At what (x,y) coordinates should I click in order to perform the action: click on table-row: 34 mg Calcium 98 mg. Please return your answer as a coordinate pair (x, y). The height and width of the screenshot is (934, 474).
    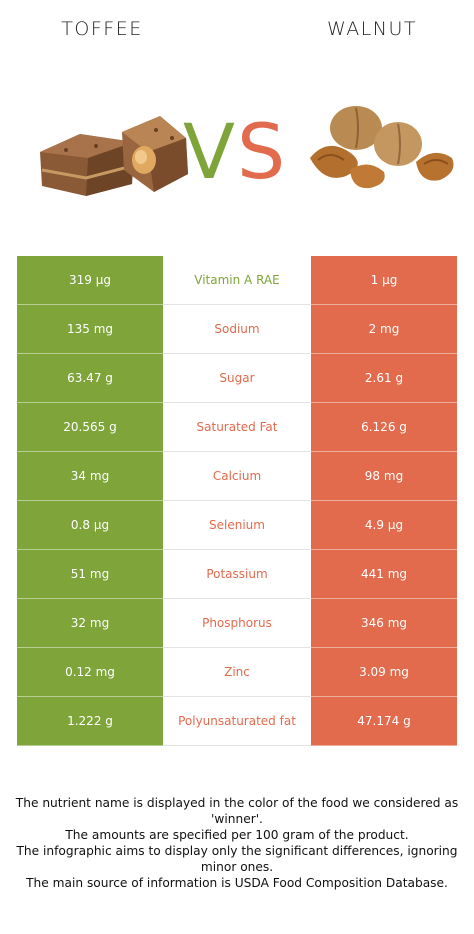
    Looking at the image, I should click on (237, 476).